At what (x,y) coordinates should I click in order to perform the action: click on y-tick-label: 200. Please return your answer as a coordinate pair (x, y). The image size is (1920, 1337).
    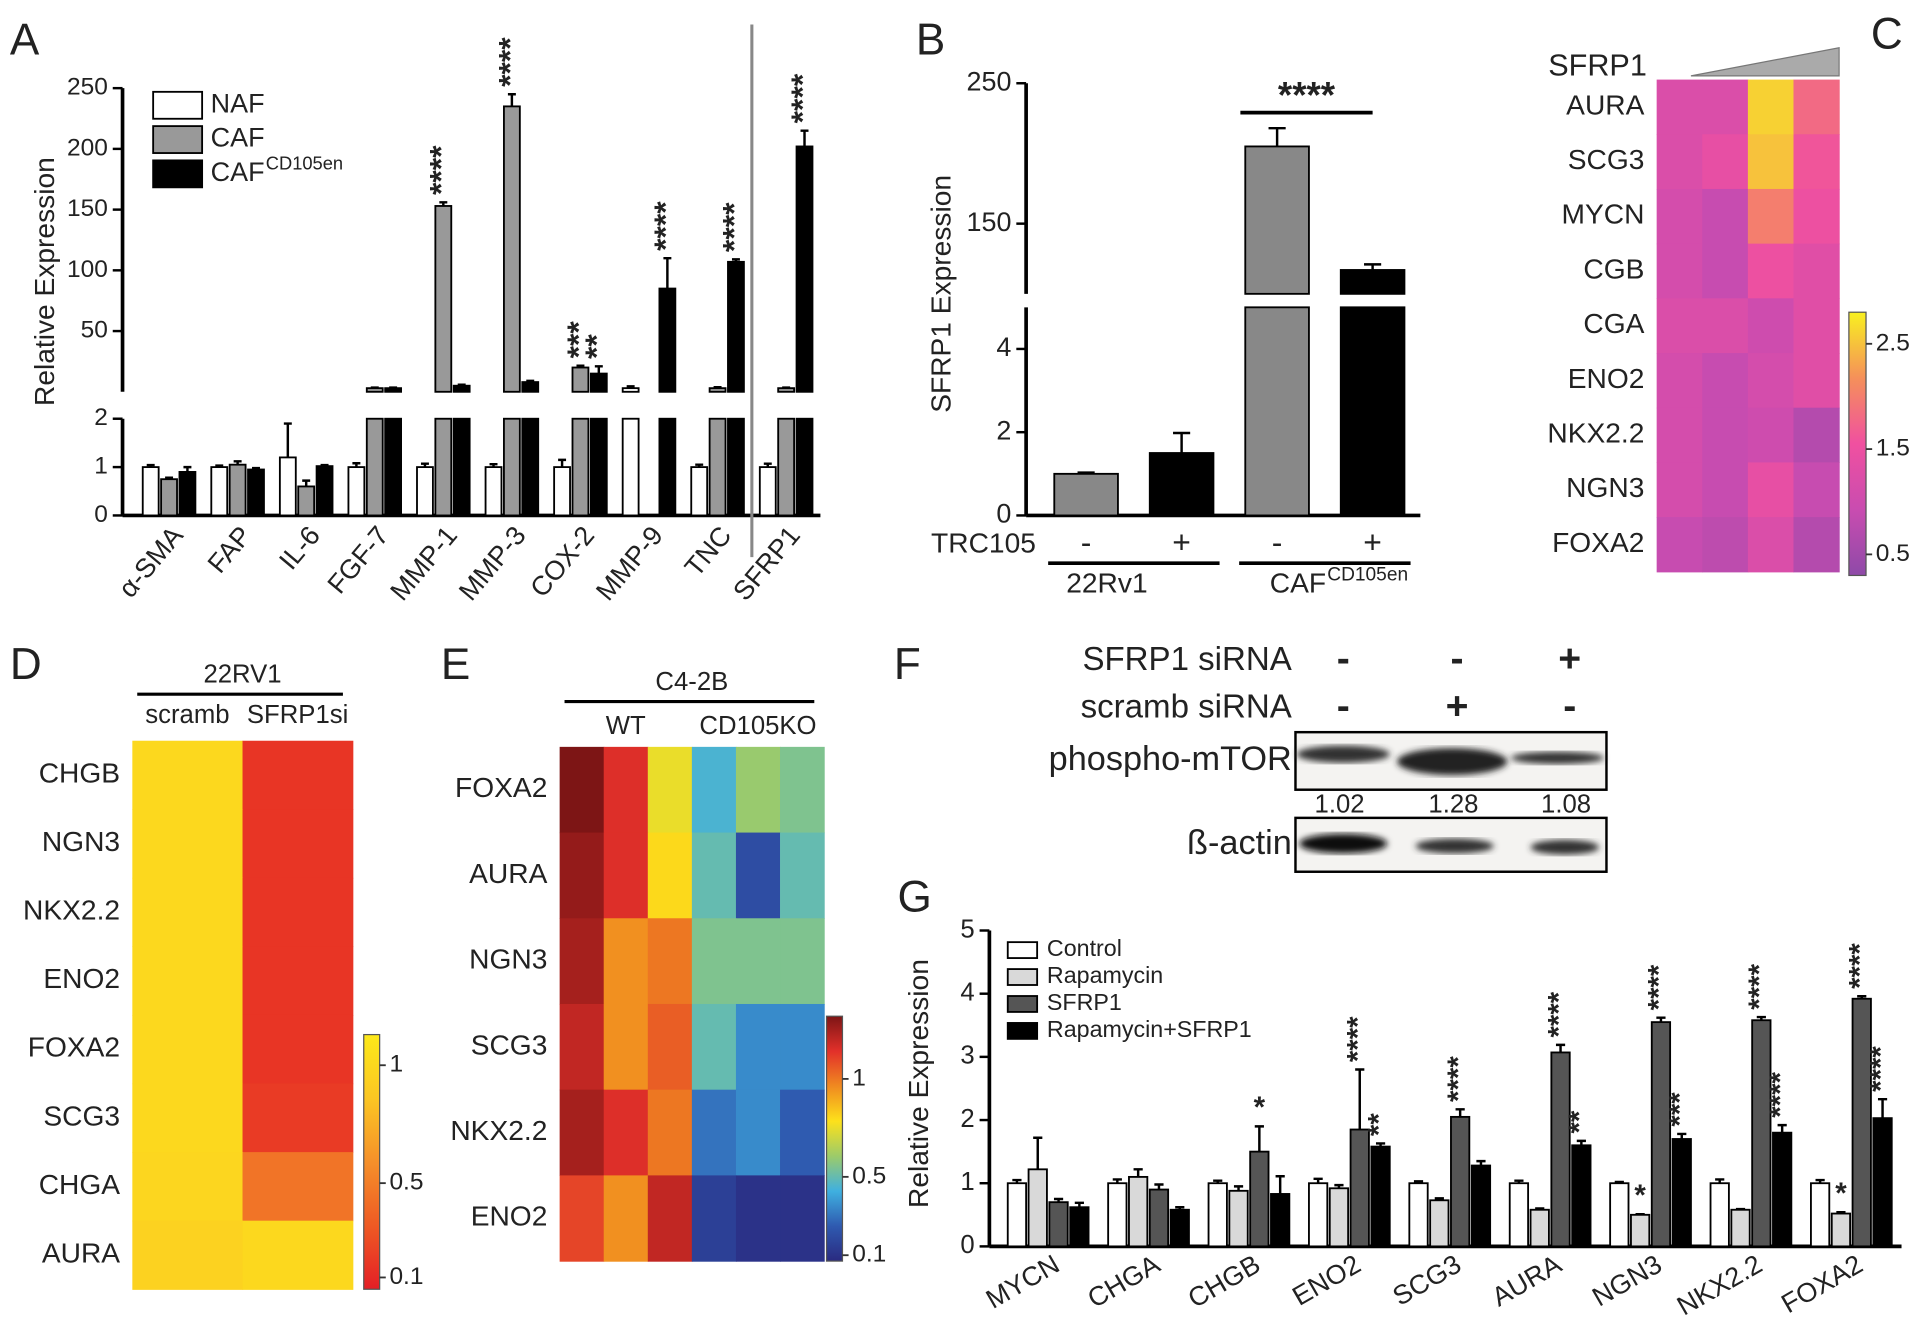
    Looking at the image, I should click on (87, 147).